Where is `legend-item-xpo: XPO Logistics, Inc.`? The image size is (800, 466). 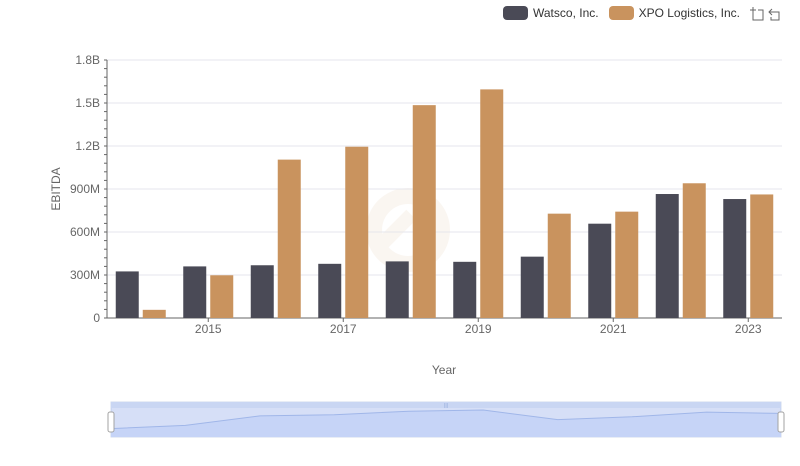
legend-item-xpo: XPO Logistics, Inc. is located at coordinates (674, 13).